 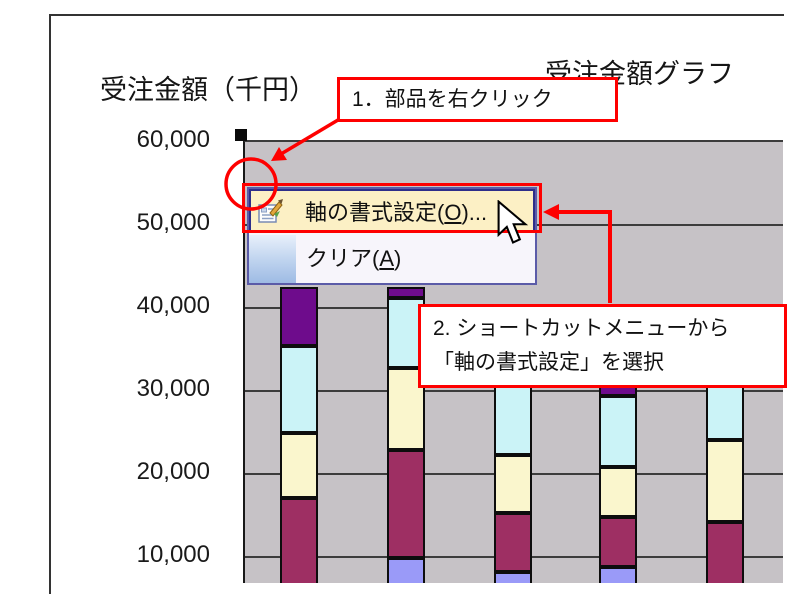 I want to click on chart-border-left, so click(x=50, y=304).